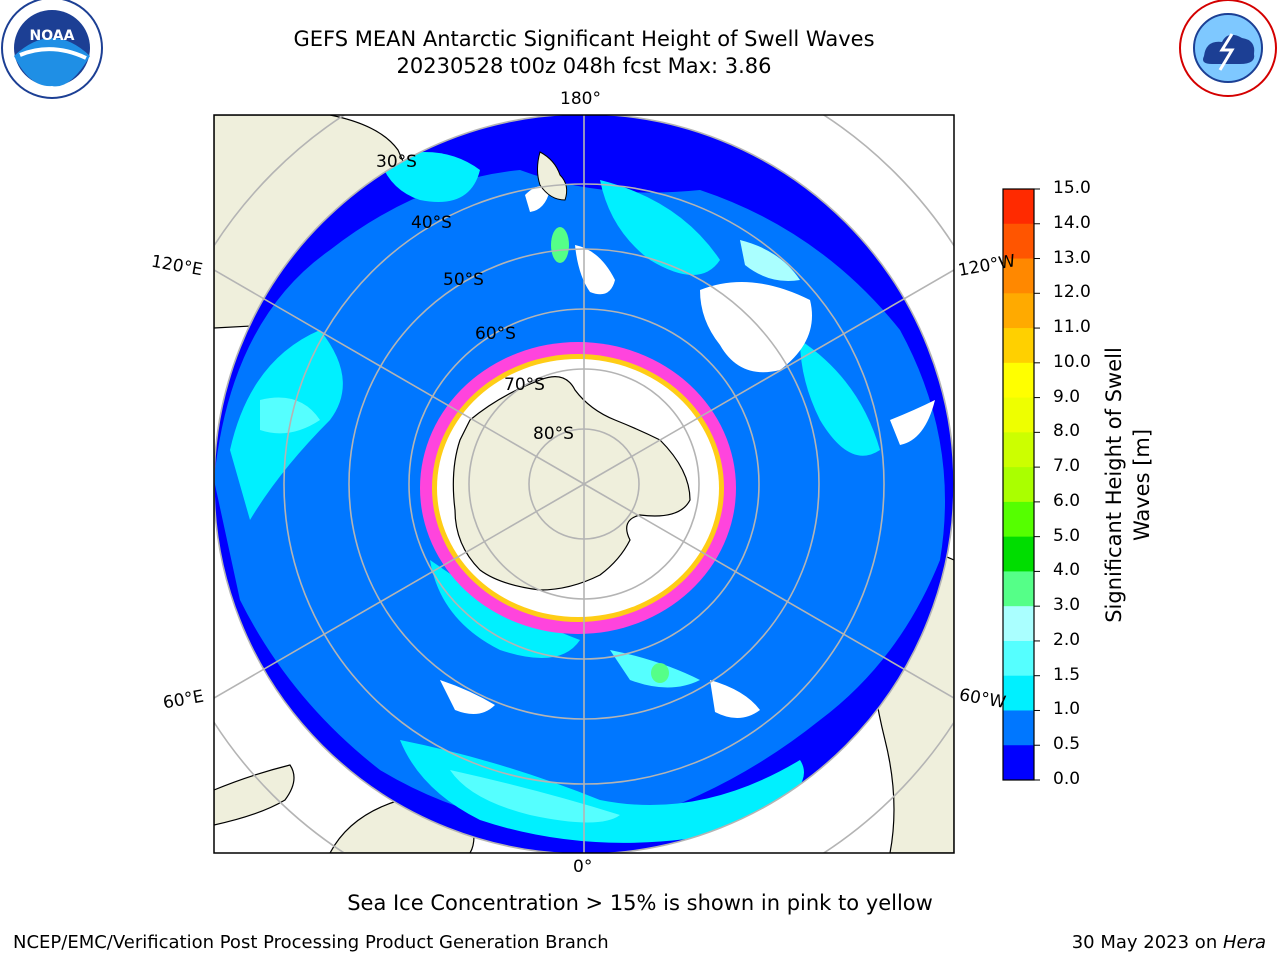  Describe the element at coordinates (1067, 605) in the screenshot. I see `colorbar-tick-label: 3.0` at that location.